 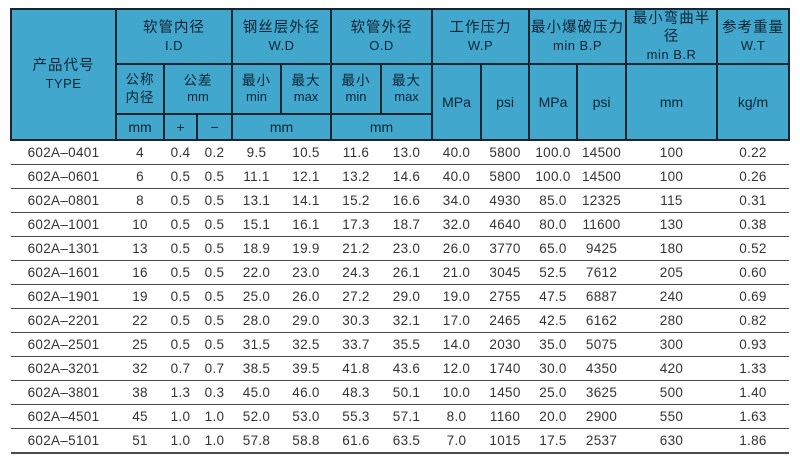 I want to click on cell-bp-mpa: 100.0, so click(x=553, y=152).